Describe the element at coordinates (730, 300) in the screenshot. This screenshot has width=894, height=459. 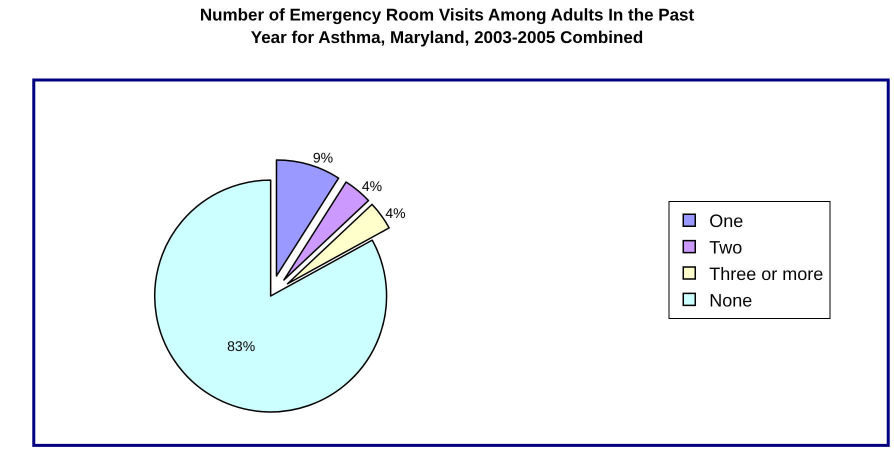
I see `legend-label: None` at that location.